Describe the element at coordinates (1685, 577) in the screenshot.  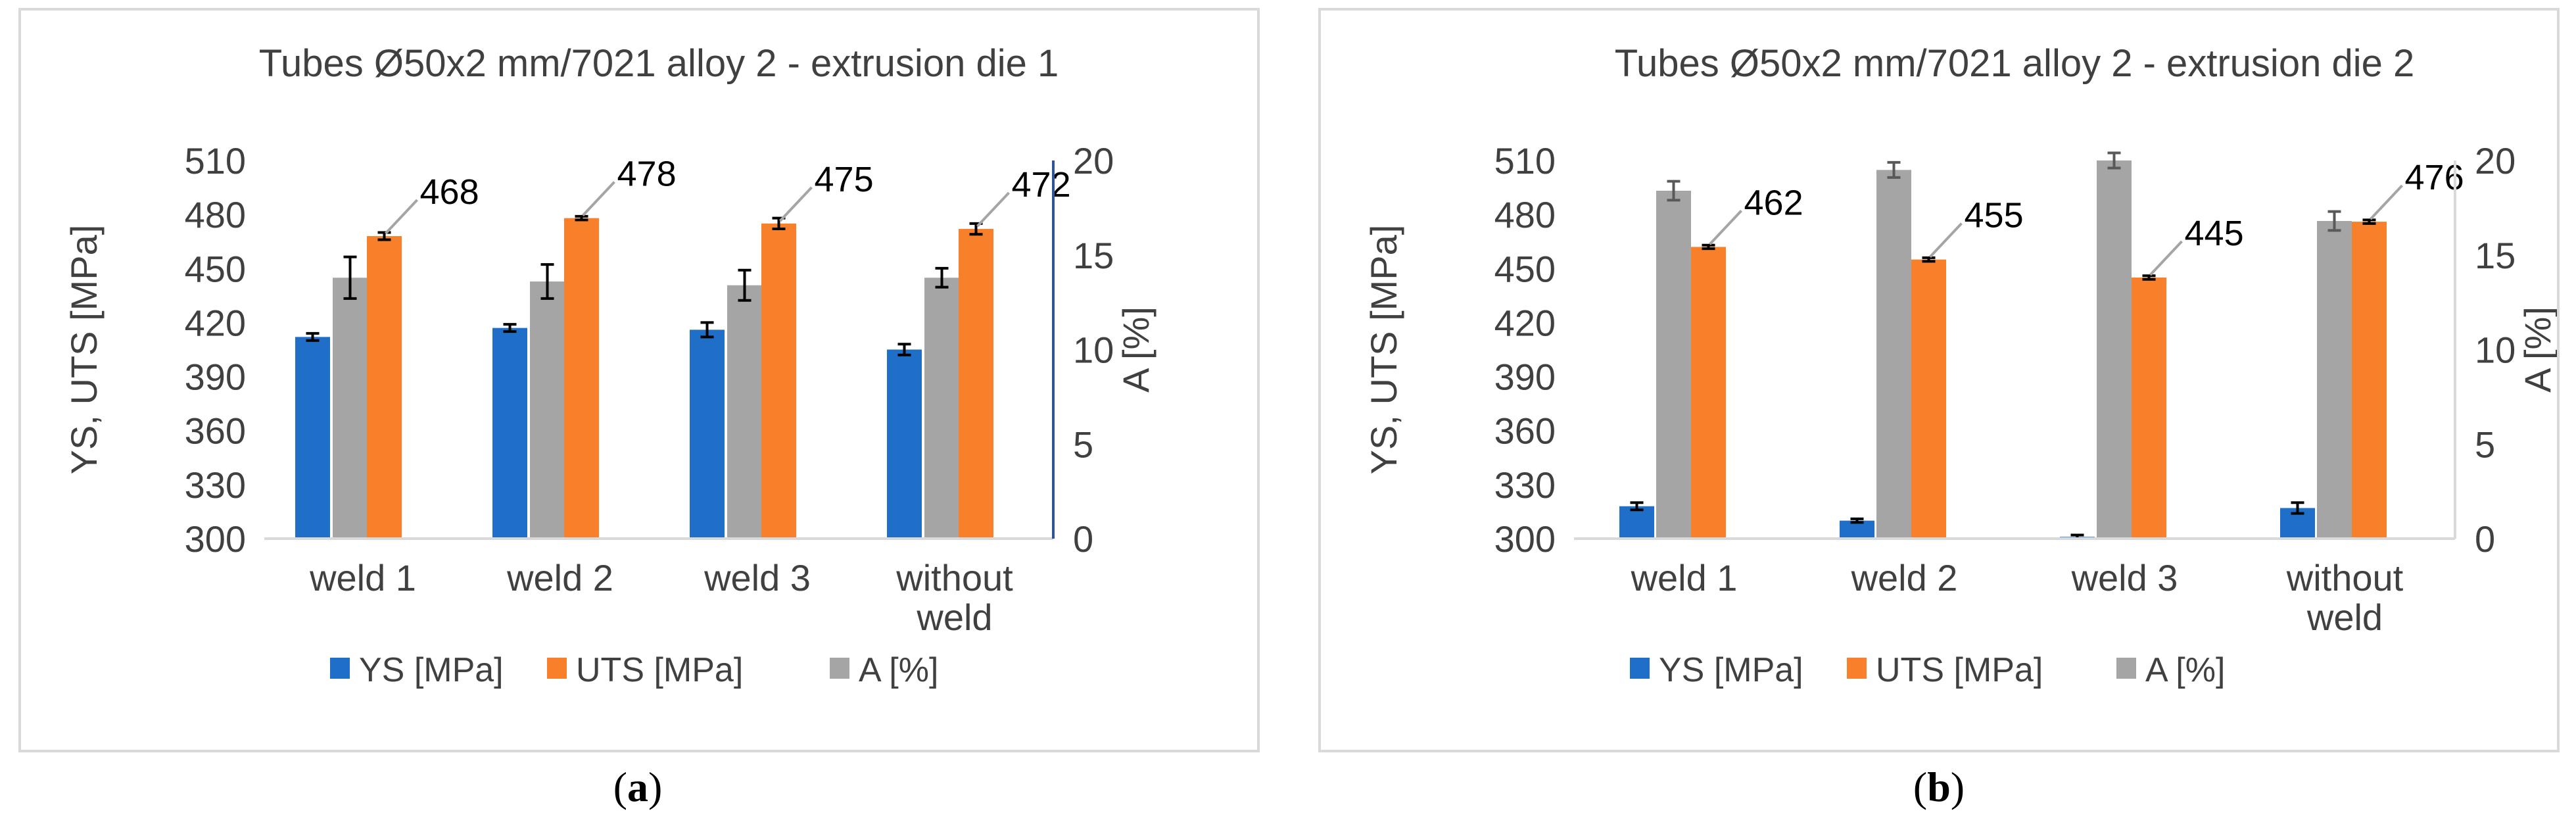
I see `chart-b-category-label: weld 1` at that location.